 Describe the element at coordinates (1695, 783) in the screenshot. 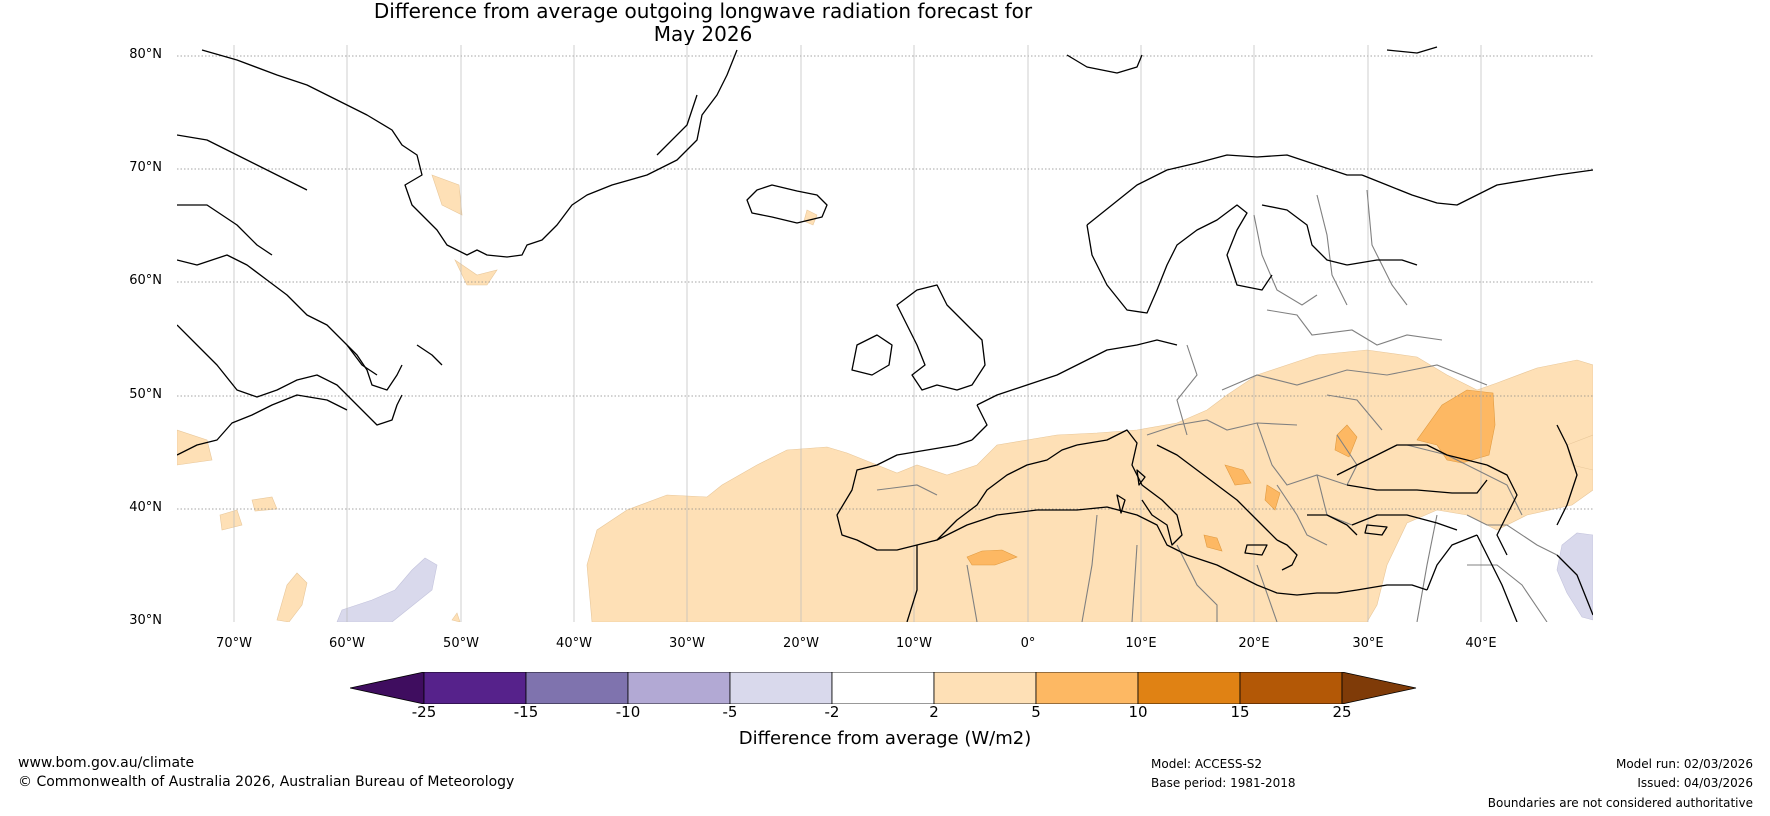

I see `issued-date: Issued: 04/03/2026` at that location.